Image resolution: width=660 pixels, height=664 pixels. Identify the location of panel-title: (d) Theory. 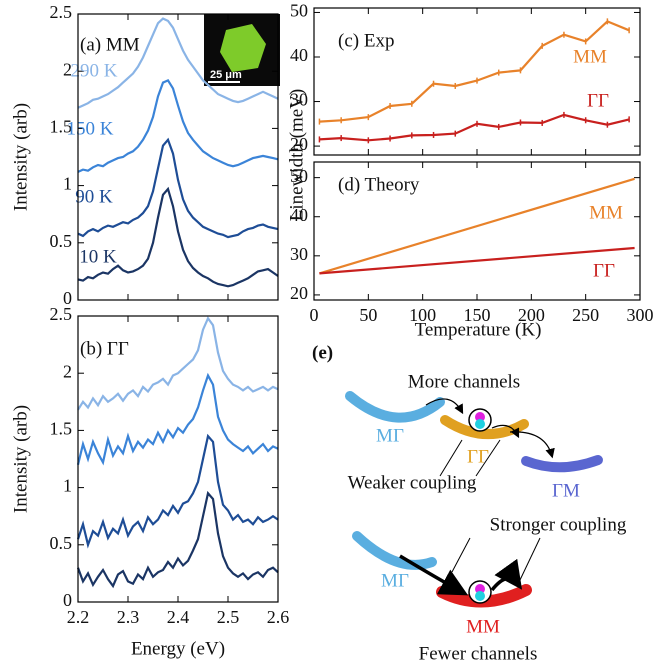
(379, 184).